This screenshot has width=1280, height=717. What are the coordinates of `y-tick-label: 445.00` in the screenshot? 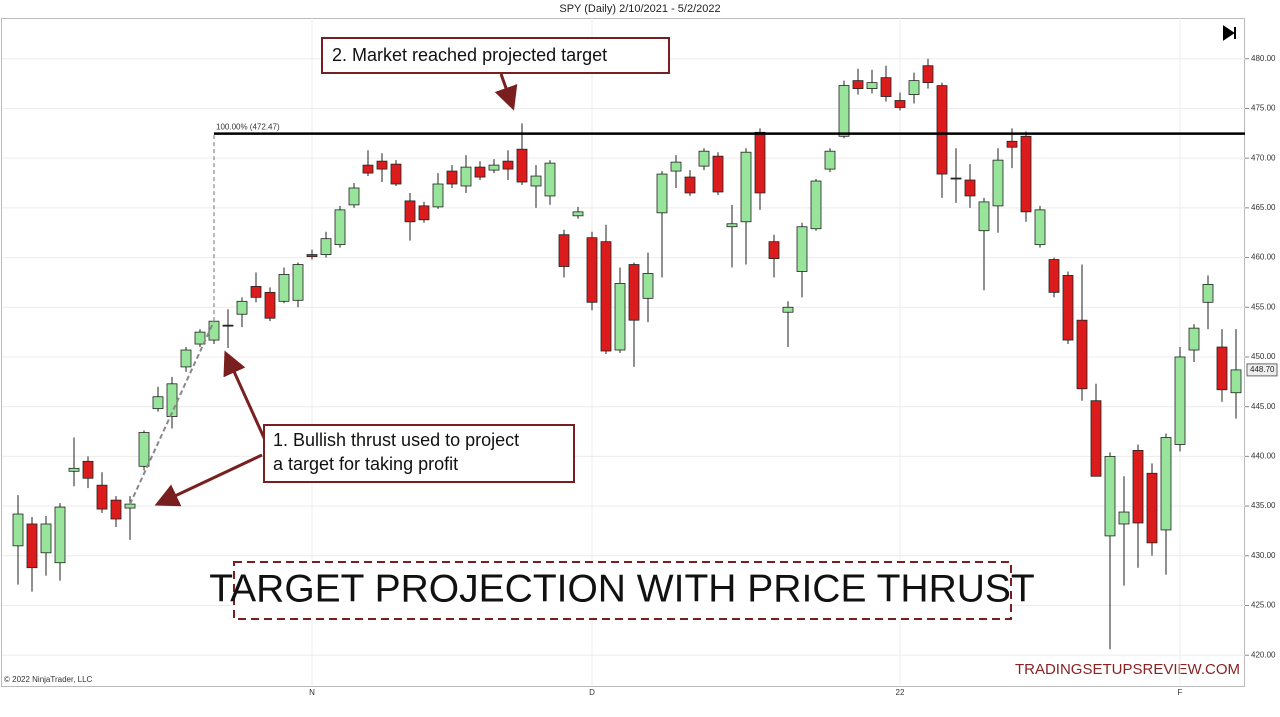 It's located at (1263, 406).